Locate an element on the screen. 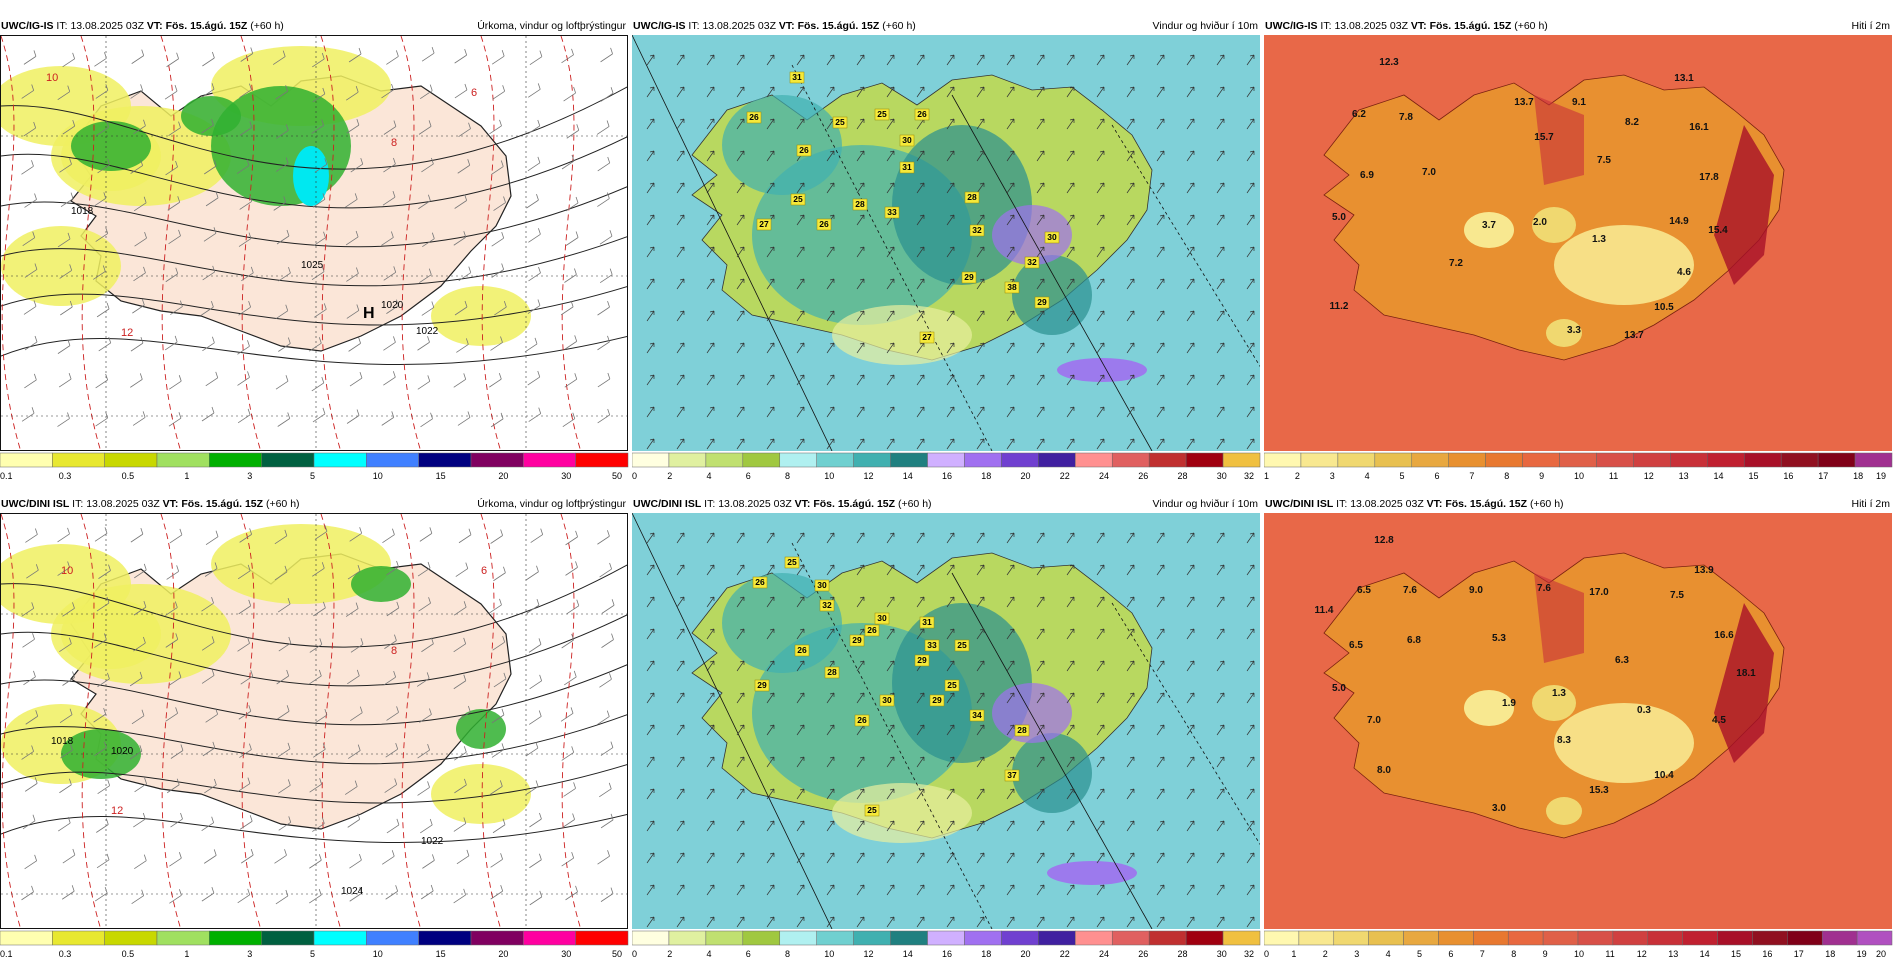 The height and width of the screenshot is (966, 1900). colorbar: 0 1 2 3 4 5 6 7 8 9 10 11 12 13 14 15 16 17 18 19 20 is located at coordinates (1579, 945).